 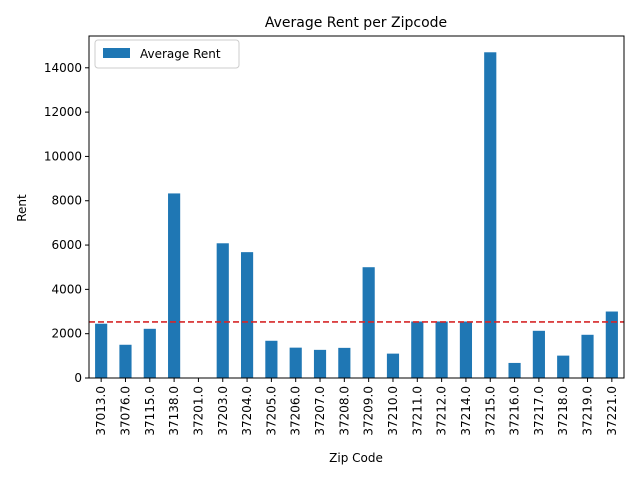 What do you see at coordinates (563, 366) in the screenshot?
I see `bar-37218.0` at bounding box center [563, 366].